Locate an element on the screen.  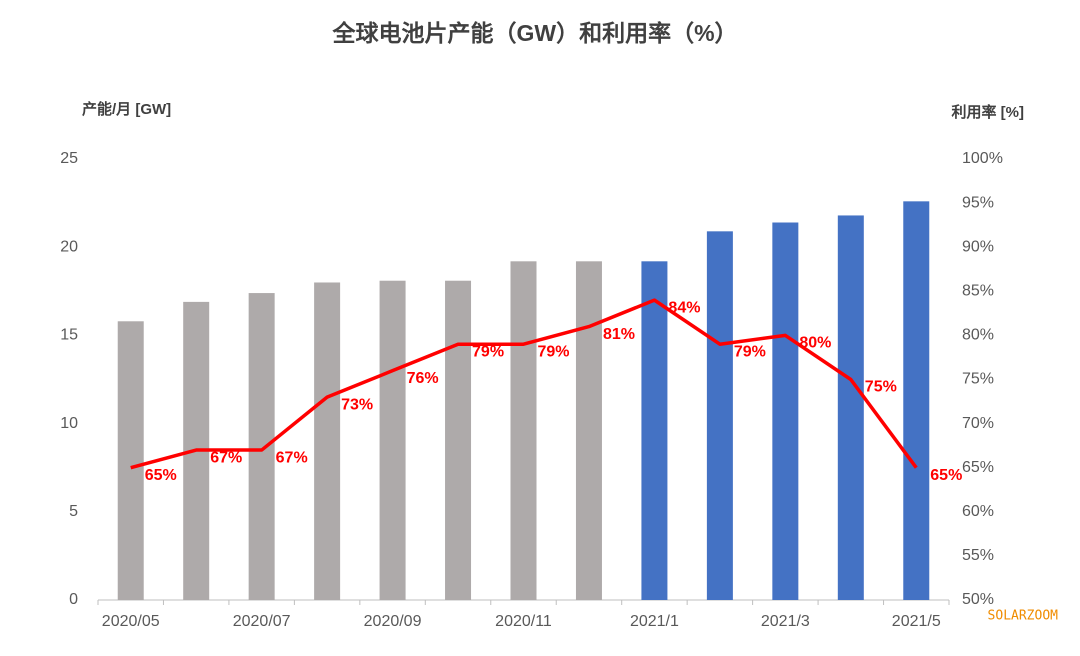
data-label: 76% is located at coordinates (423, 378).